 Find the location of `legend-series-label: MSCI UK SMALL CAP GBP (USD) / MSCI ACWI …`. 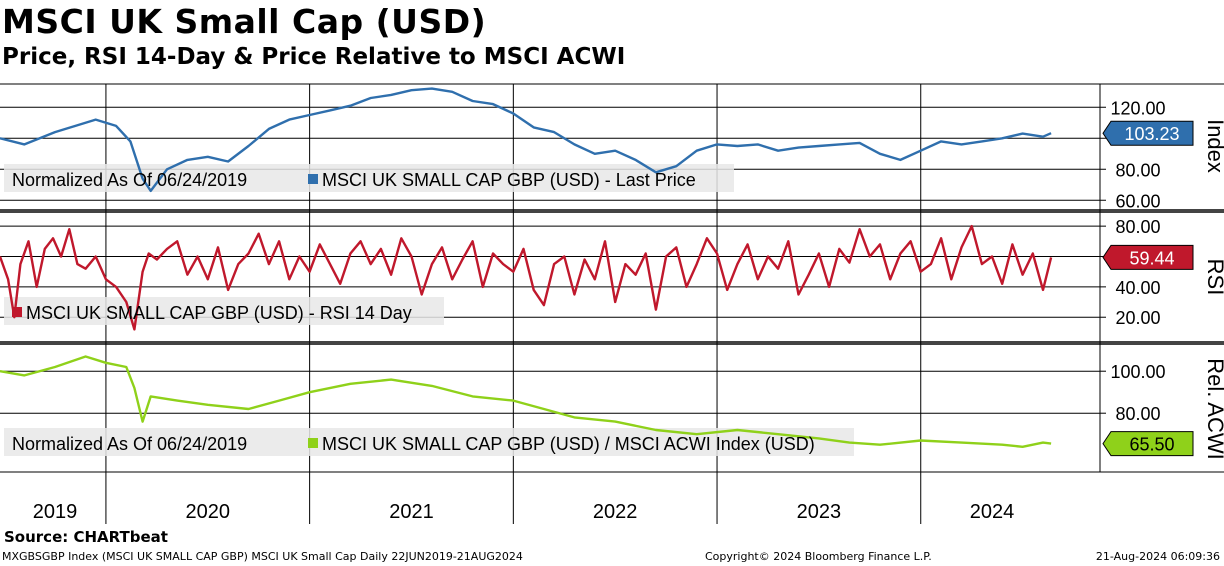

legend-series-label: MSCI UK SMALL CAP GBP (USD) / MSCI ACWI … is located at coordinates (568, 444).